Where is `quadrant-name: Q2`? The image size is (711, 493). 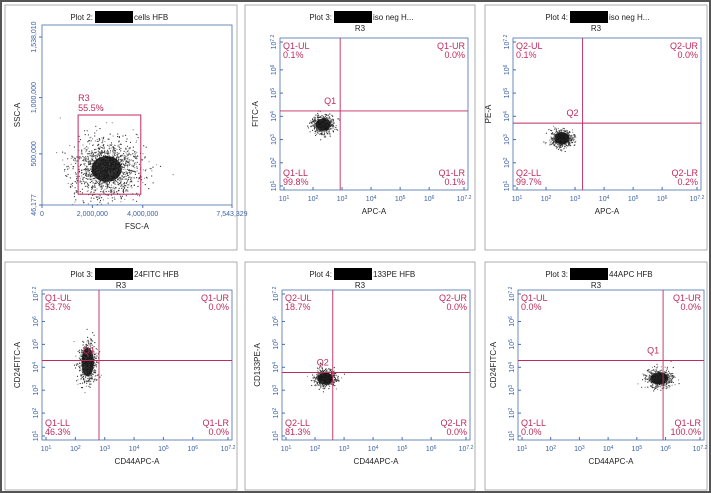 quadrant-name: Q2 is located at coordinates (323, 363).